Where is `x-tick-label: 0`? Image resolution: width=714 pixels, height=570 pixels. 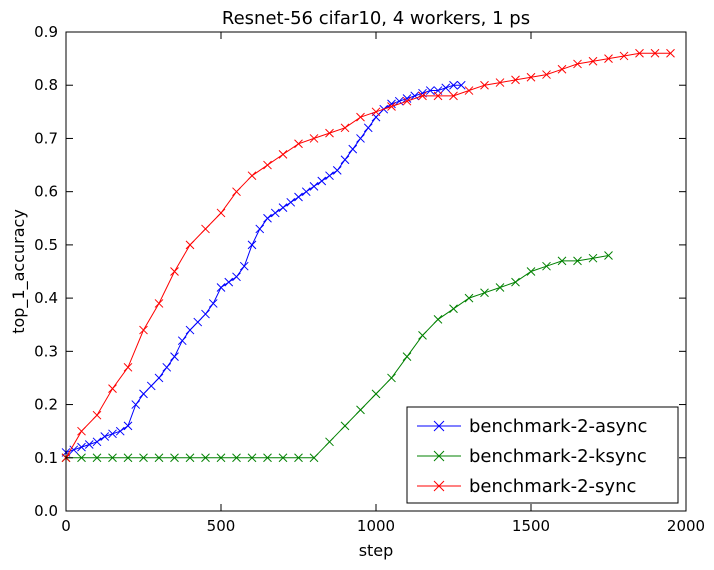
x-tick-label: 0 is located at coordinates (66, 526).